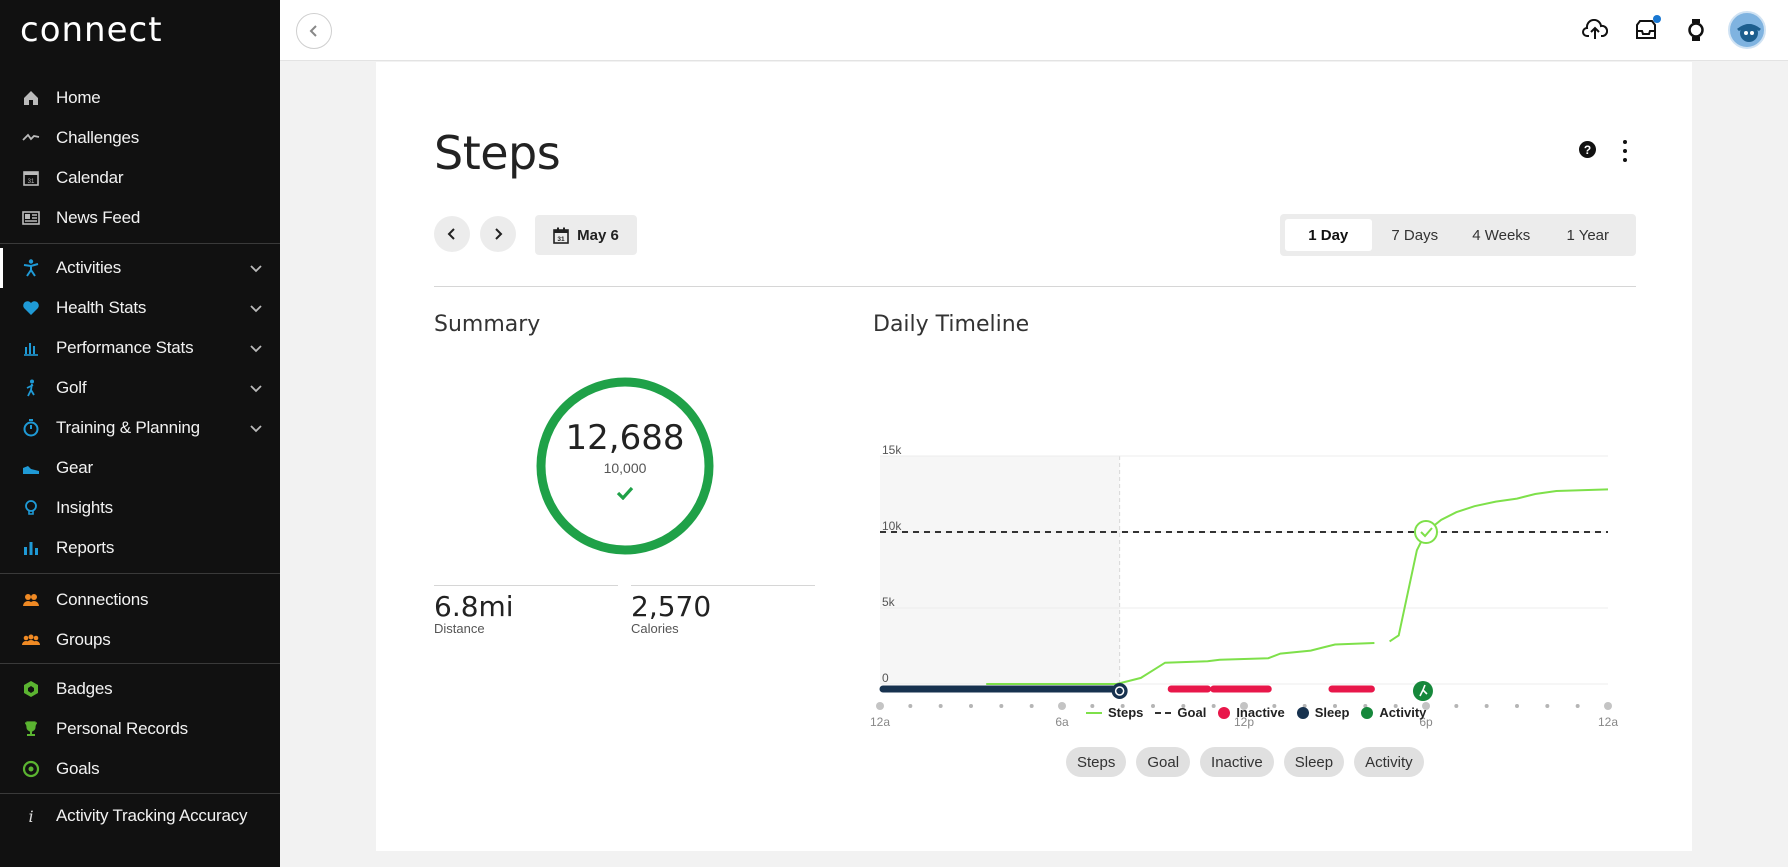 This screenshot has width=1788, height=867. What do you see at coordinates (452, 234) in the screenshot?
I see `previous-date-button` at bounding box center [452, 234].